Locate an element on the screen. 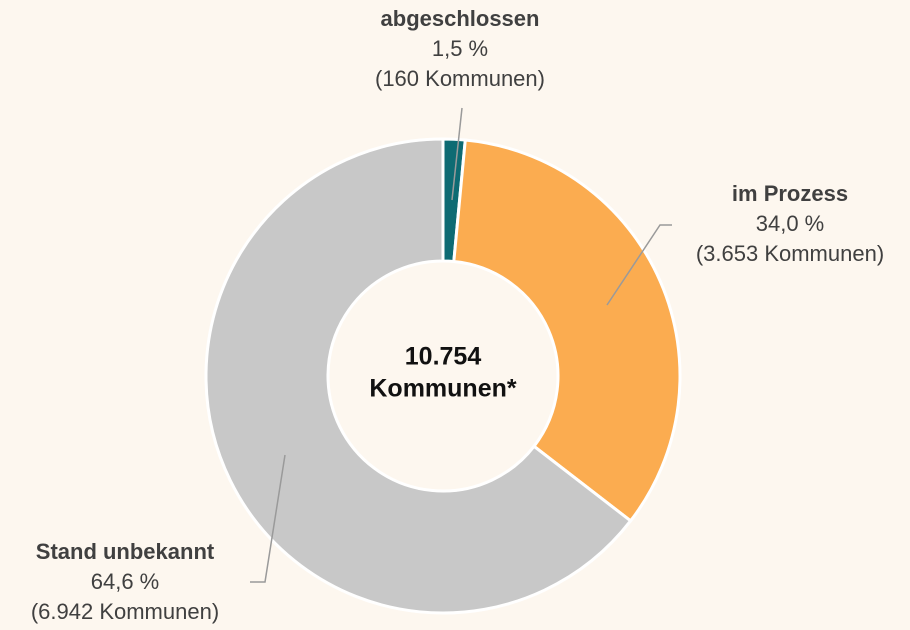 The image size is (910, 630). center-label: Kommunen* is located at coordinates (443, 389).